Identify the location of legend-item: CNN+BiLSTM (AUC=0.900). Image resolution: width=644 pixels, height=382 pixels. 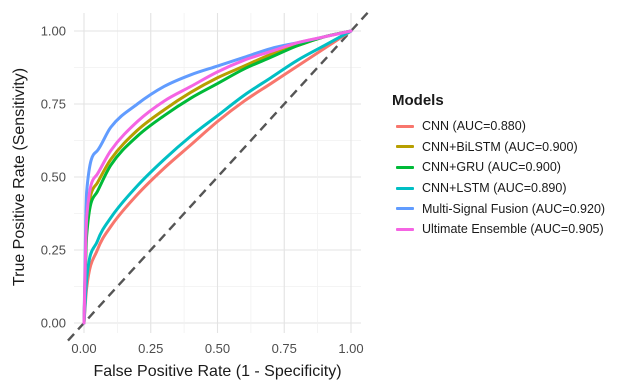
(498, 147).